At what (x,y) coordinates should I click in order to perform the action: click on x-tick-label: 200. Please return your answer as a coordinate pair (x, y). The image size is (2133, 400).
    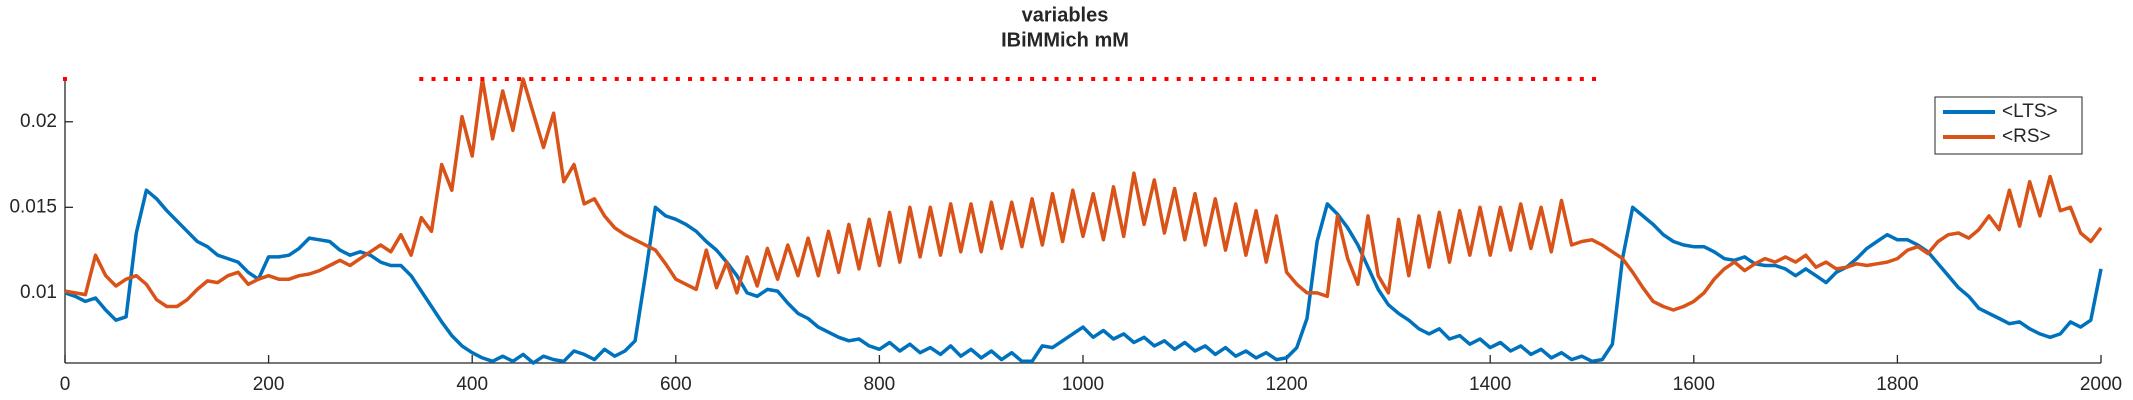
    Looking at the image, I should click on (269, 384).